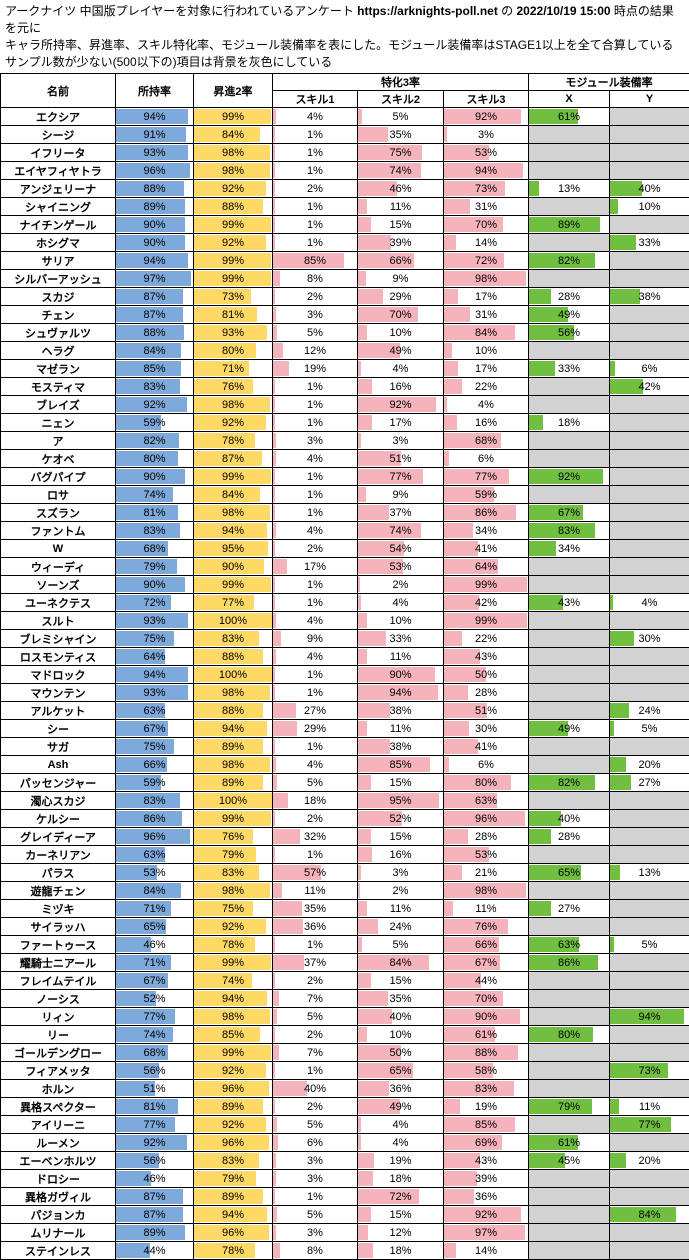 The image size is (689, 1260). What do you see at coordinates (427, 11) in the screenshot?
I see `poll-site-link: https://arknights-poll.net` at bounding box center [427, 11].